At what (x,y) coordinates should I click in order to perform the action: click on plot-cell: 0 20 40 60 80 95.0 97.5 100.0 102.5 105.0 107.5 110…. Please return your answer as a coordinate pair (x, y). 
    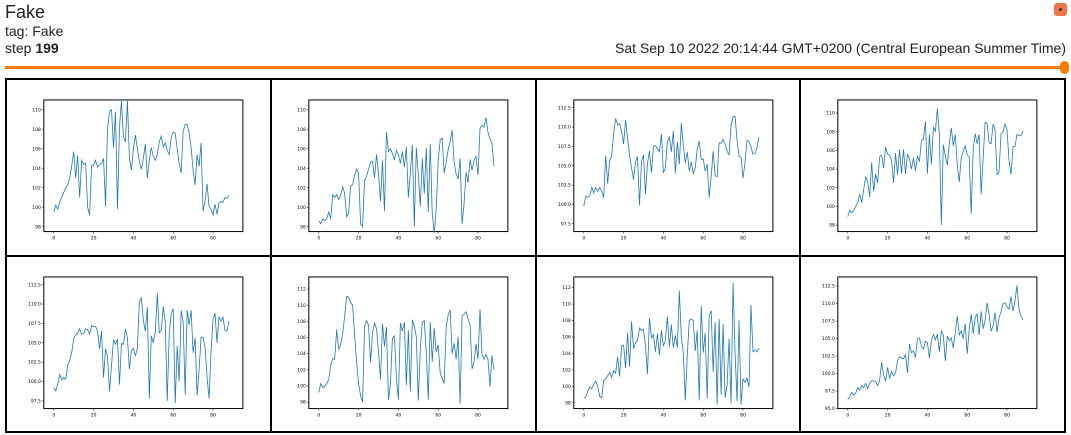
    Looking at the image, I should click on (933, 344).